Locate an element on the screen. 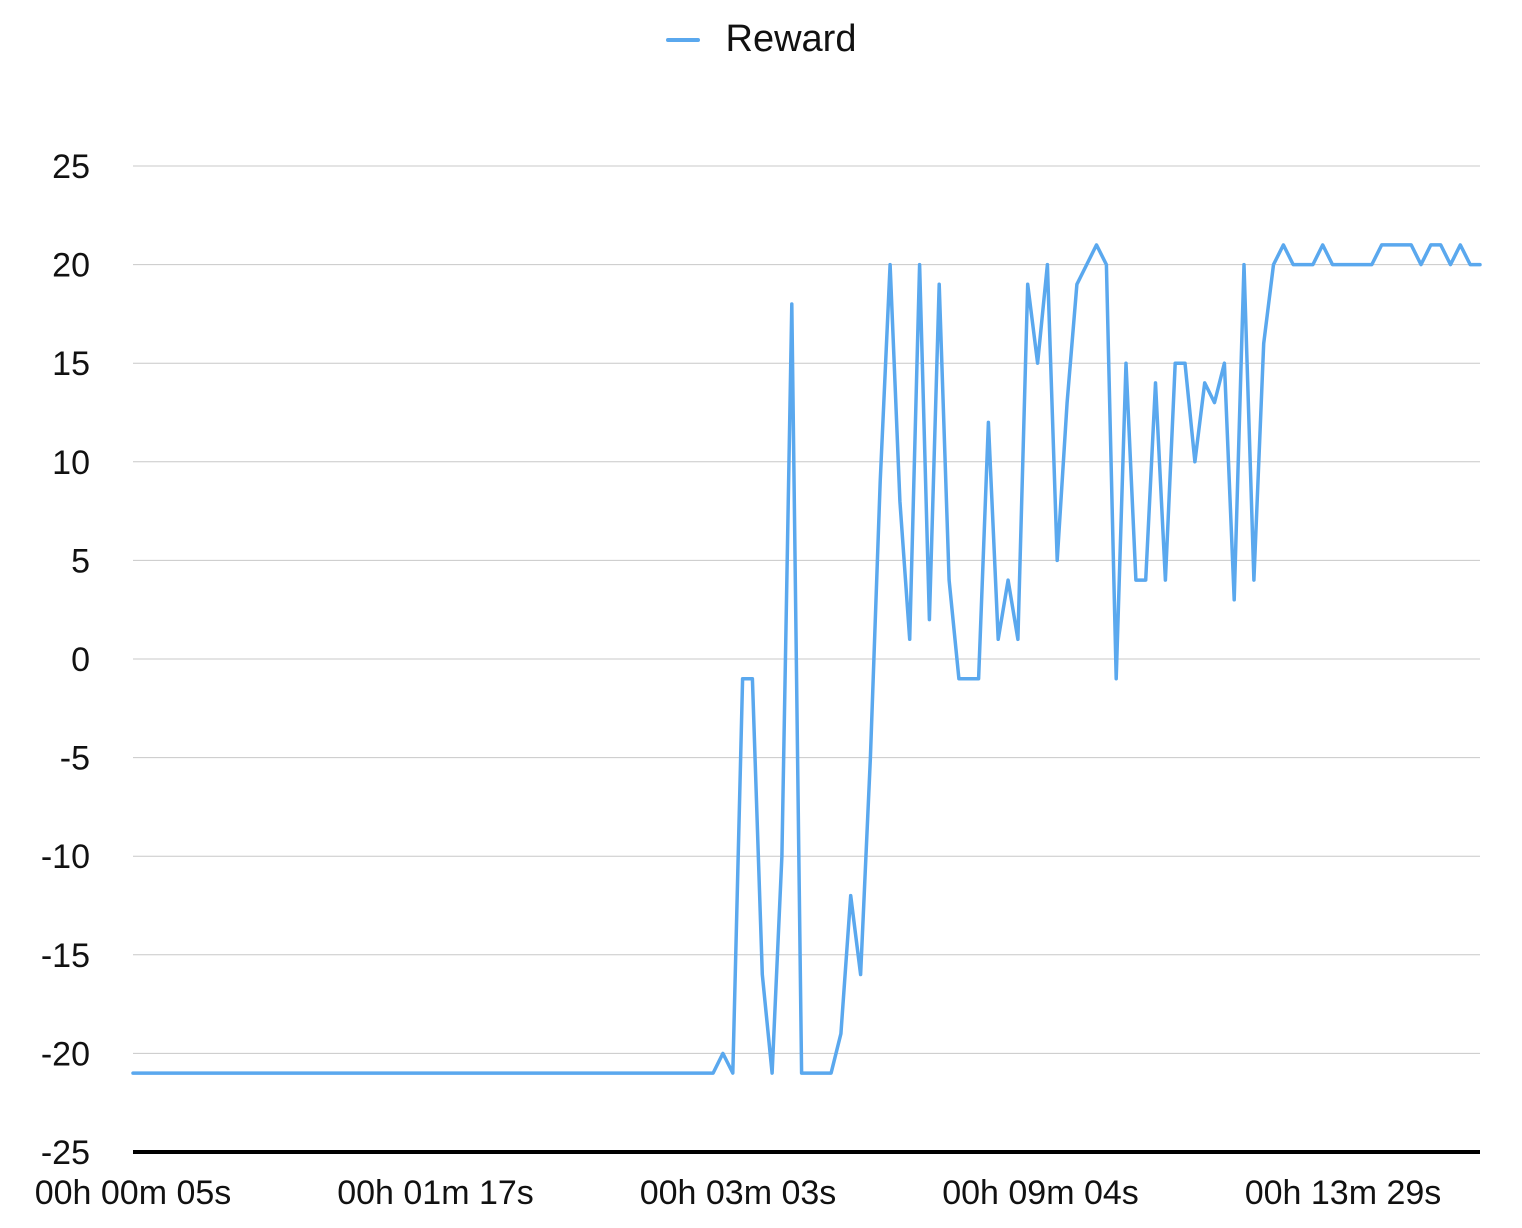 This screenshot has width=1522, height=1228. x-tick-label: 00h 00m 05s is located at coordinates (133, 1193).